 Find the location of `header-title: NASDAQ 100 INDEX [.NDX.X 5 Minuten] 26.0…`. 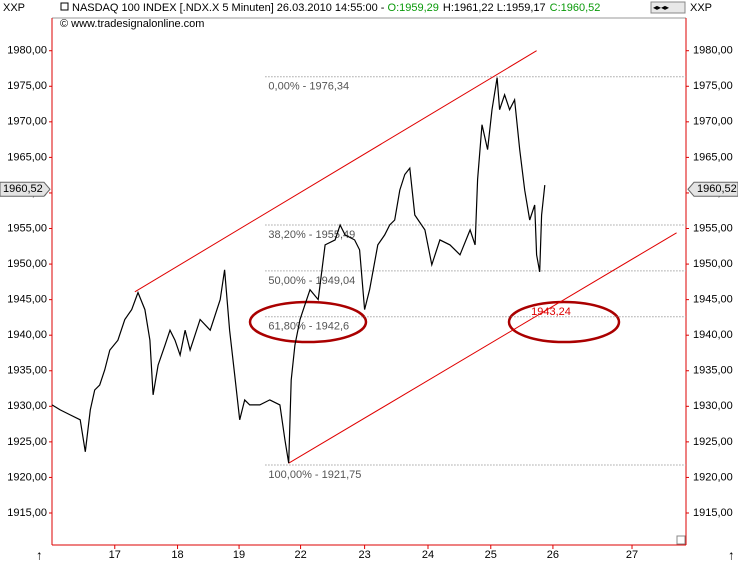

header-title: NASDAQ 100 INDEX [.NDX.X 5 Minuten] 26.0… is located at coordinates (230, 8).